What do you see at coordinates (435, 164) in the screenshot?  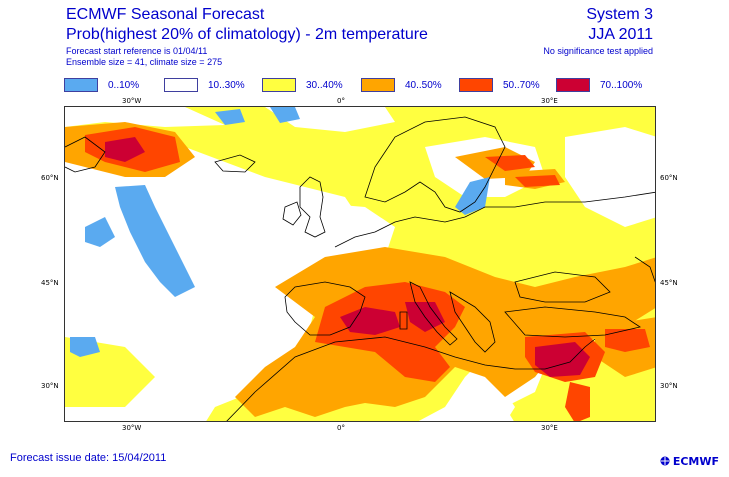 I see `coastline-scandinavia` at bounding box center [435, 164].